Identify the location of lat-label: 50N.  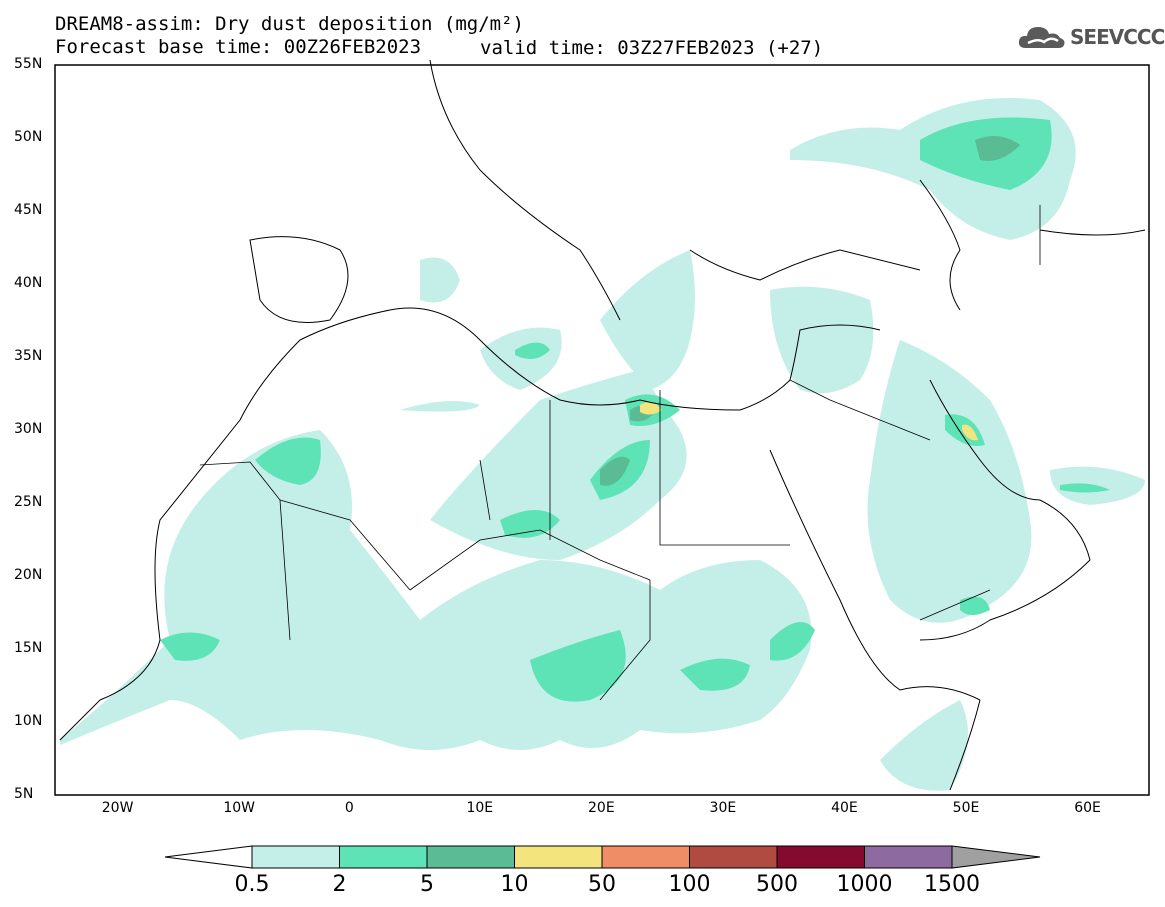
(28, 137).